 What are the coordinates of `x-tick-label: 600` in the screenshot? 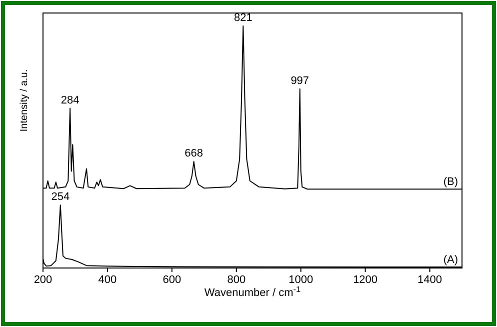 It's located at (172, 280).